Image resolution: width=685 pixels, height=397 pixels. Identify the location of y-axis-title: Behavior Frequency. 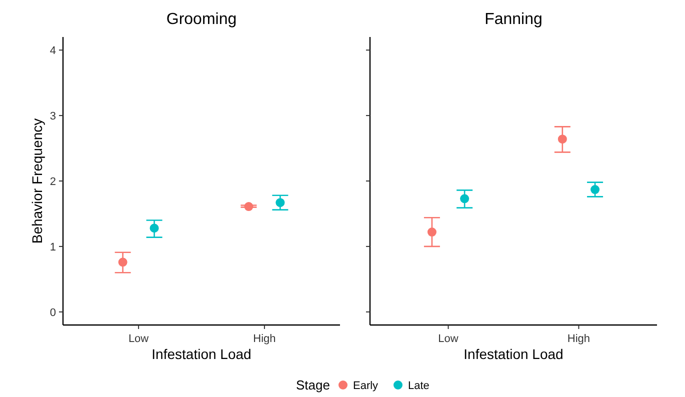
(37, 181).